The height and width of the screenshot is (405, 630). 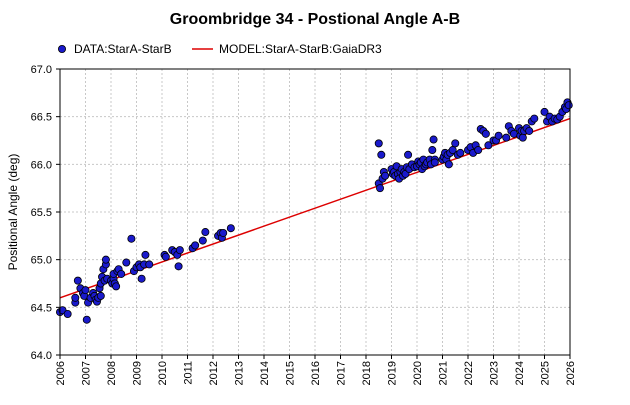 I want to click on x-tick-label: 2017, so click(x=342, y=373).